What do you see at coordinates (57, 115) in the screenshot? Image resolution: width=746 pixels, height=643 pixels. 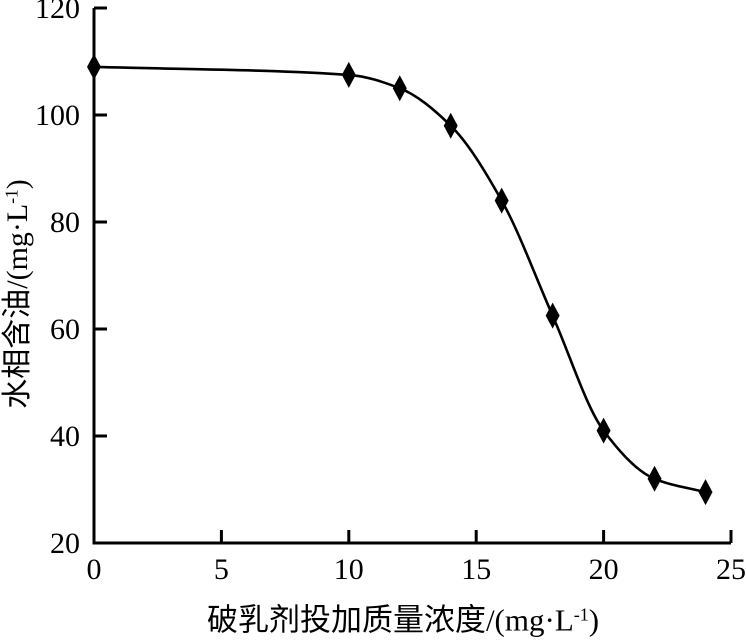 I see `y-tick-label: 100` at bounding box center [57, 115].